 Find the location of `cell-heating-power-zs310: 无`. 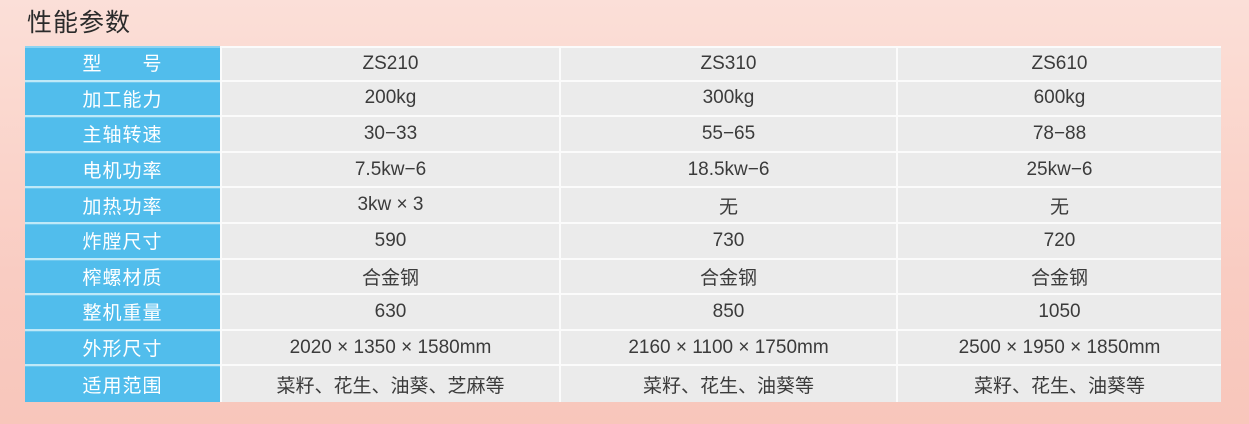

cell-heating-power-zs310: 无 is located at coordinates (727, 206).